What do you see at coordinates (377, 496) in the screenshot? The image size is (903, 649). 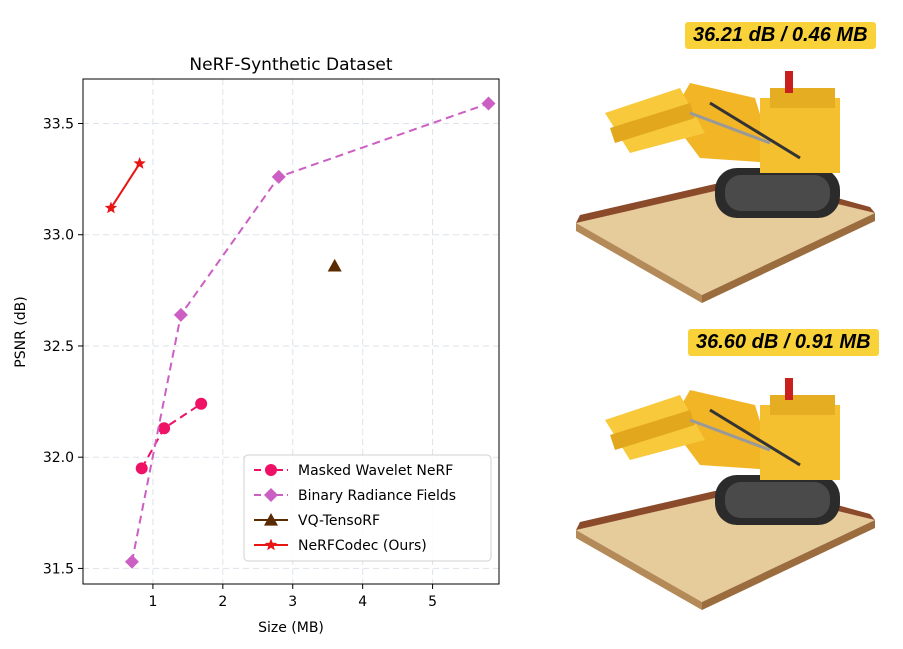 I see `legend-label: Binary Radiance Fields` at bounding box center [377, 496].